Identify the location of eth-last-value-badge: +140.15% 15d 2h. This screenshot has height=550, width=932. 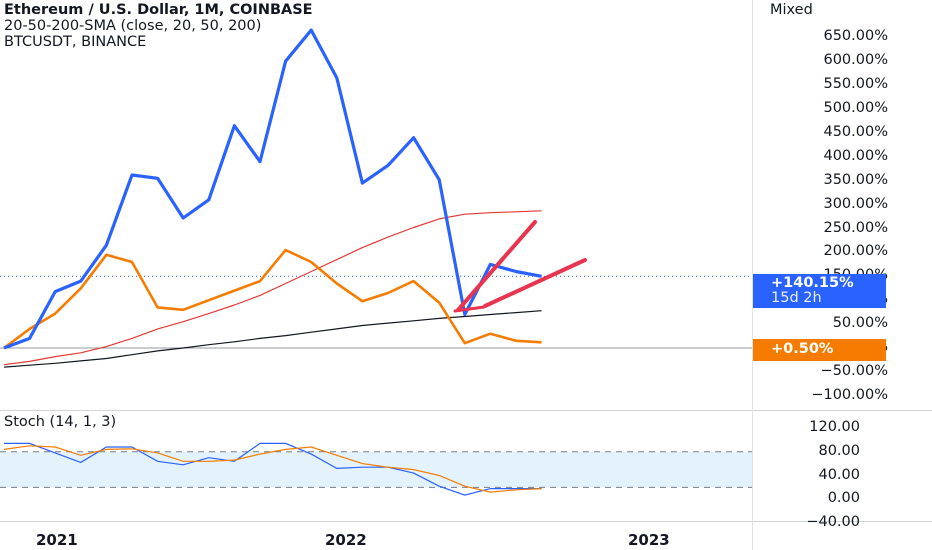
(819, 291).